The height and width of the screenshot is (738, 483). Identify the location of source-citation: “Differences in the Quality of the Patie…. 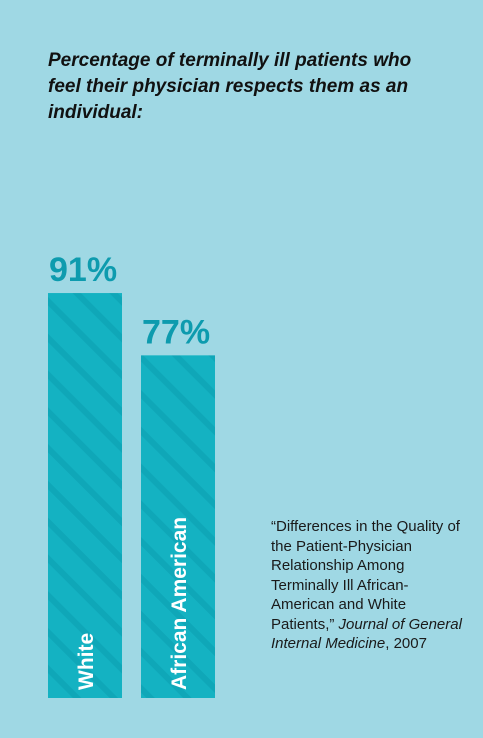
(371, 585).